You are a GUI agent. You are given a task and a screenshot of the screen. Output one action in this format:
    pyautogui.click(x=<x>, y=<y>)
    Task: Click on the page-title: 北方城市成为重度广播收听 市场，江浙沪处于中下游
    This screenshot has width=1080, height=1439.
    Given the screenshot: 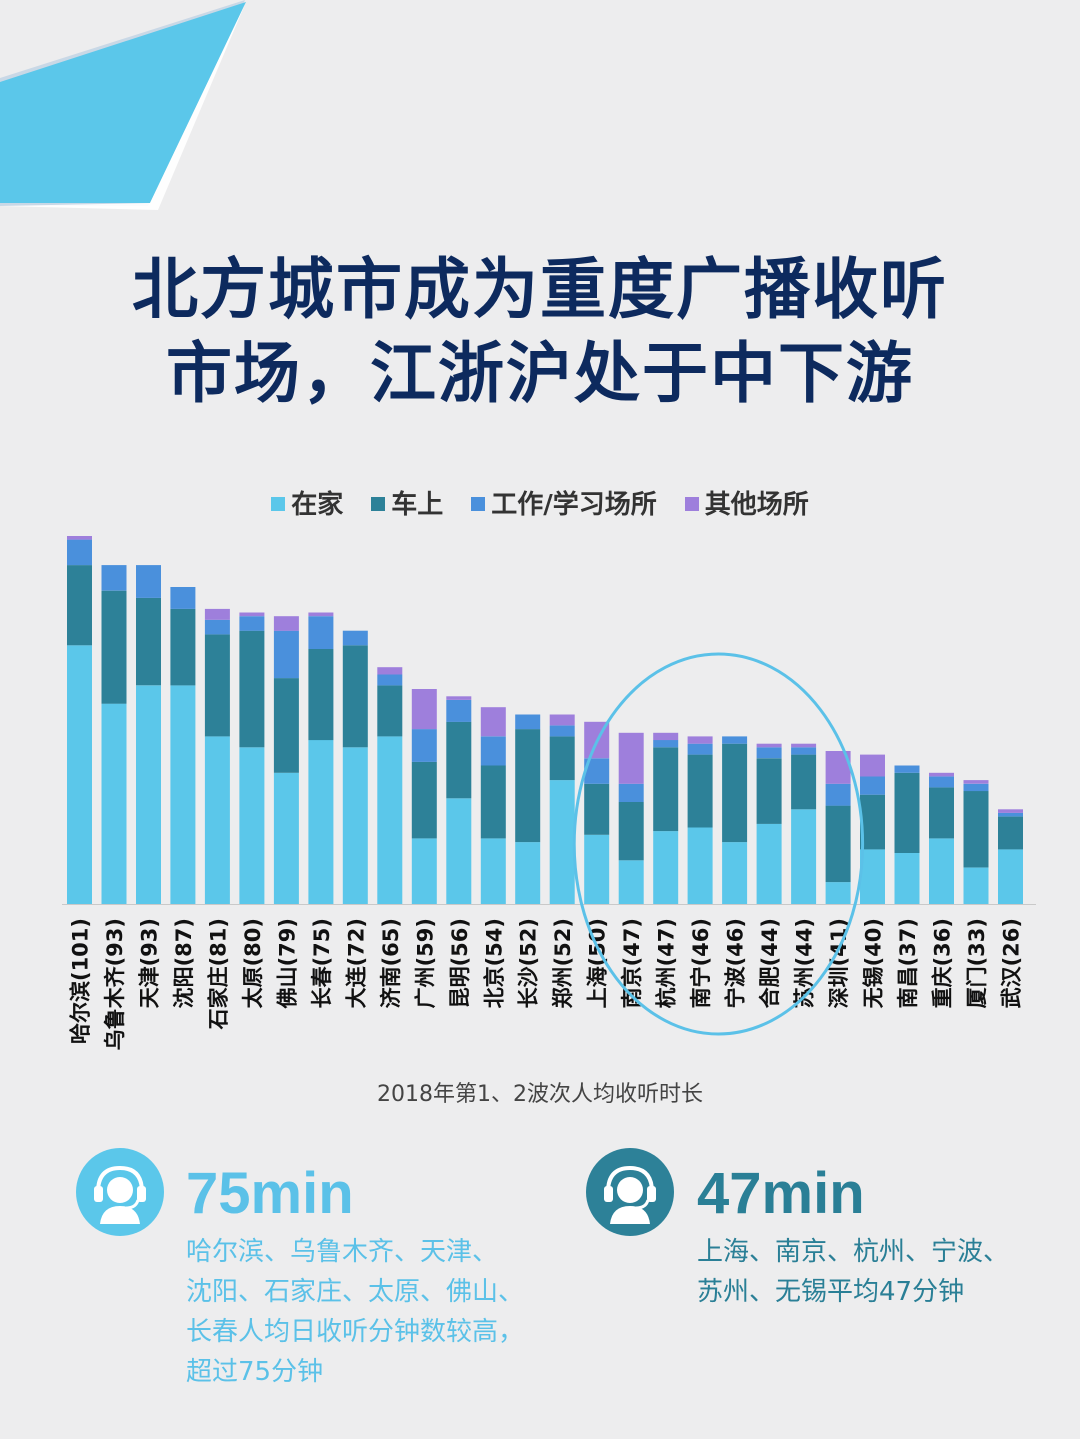 What is the action you would take?
    pyautogui.click(x=540, y=332)
    